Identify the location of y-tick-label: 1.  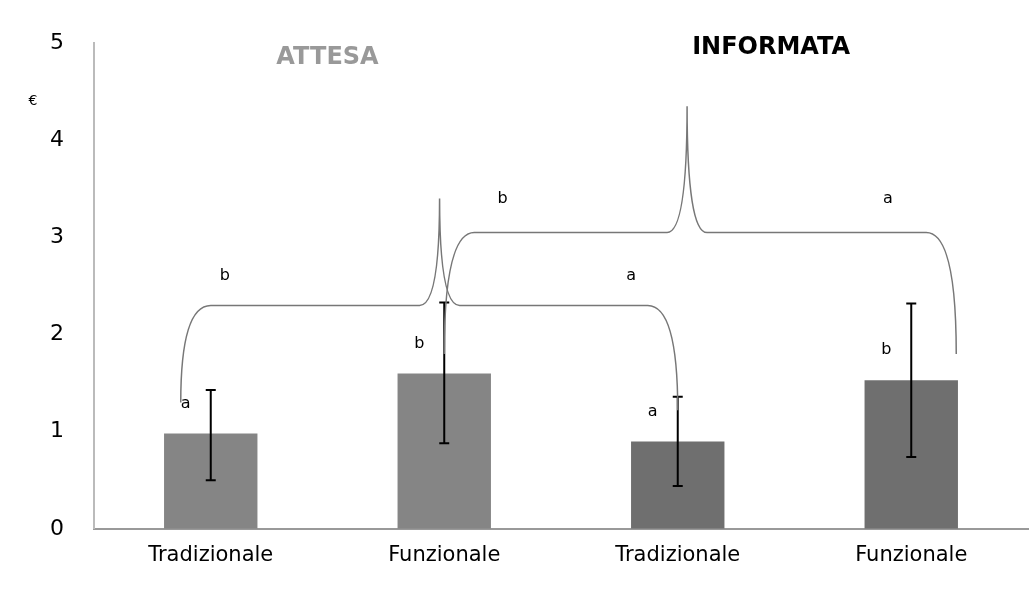
(57, 430).